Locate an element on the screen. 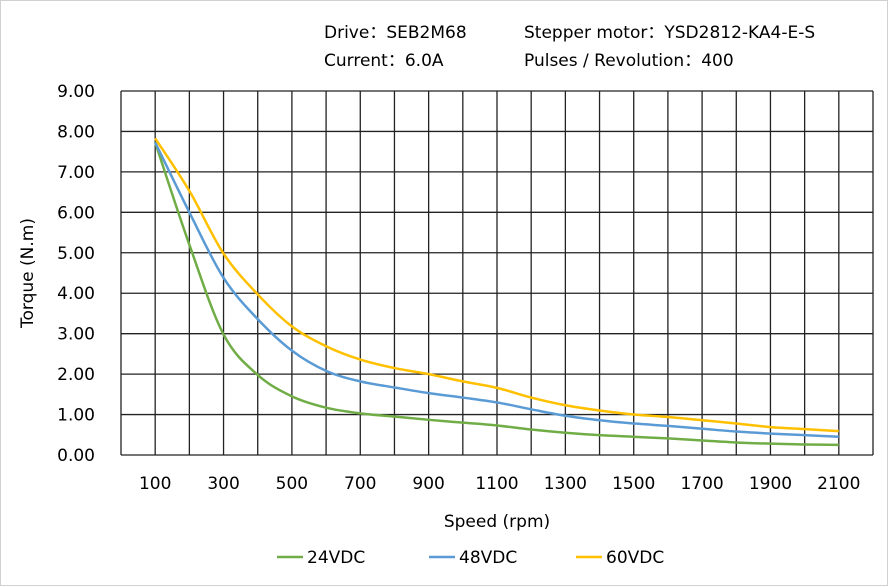 The image size is (888, 586). x-axis-label: Speed (rpm) is located at coordinates (497, 522).